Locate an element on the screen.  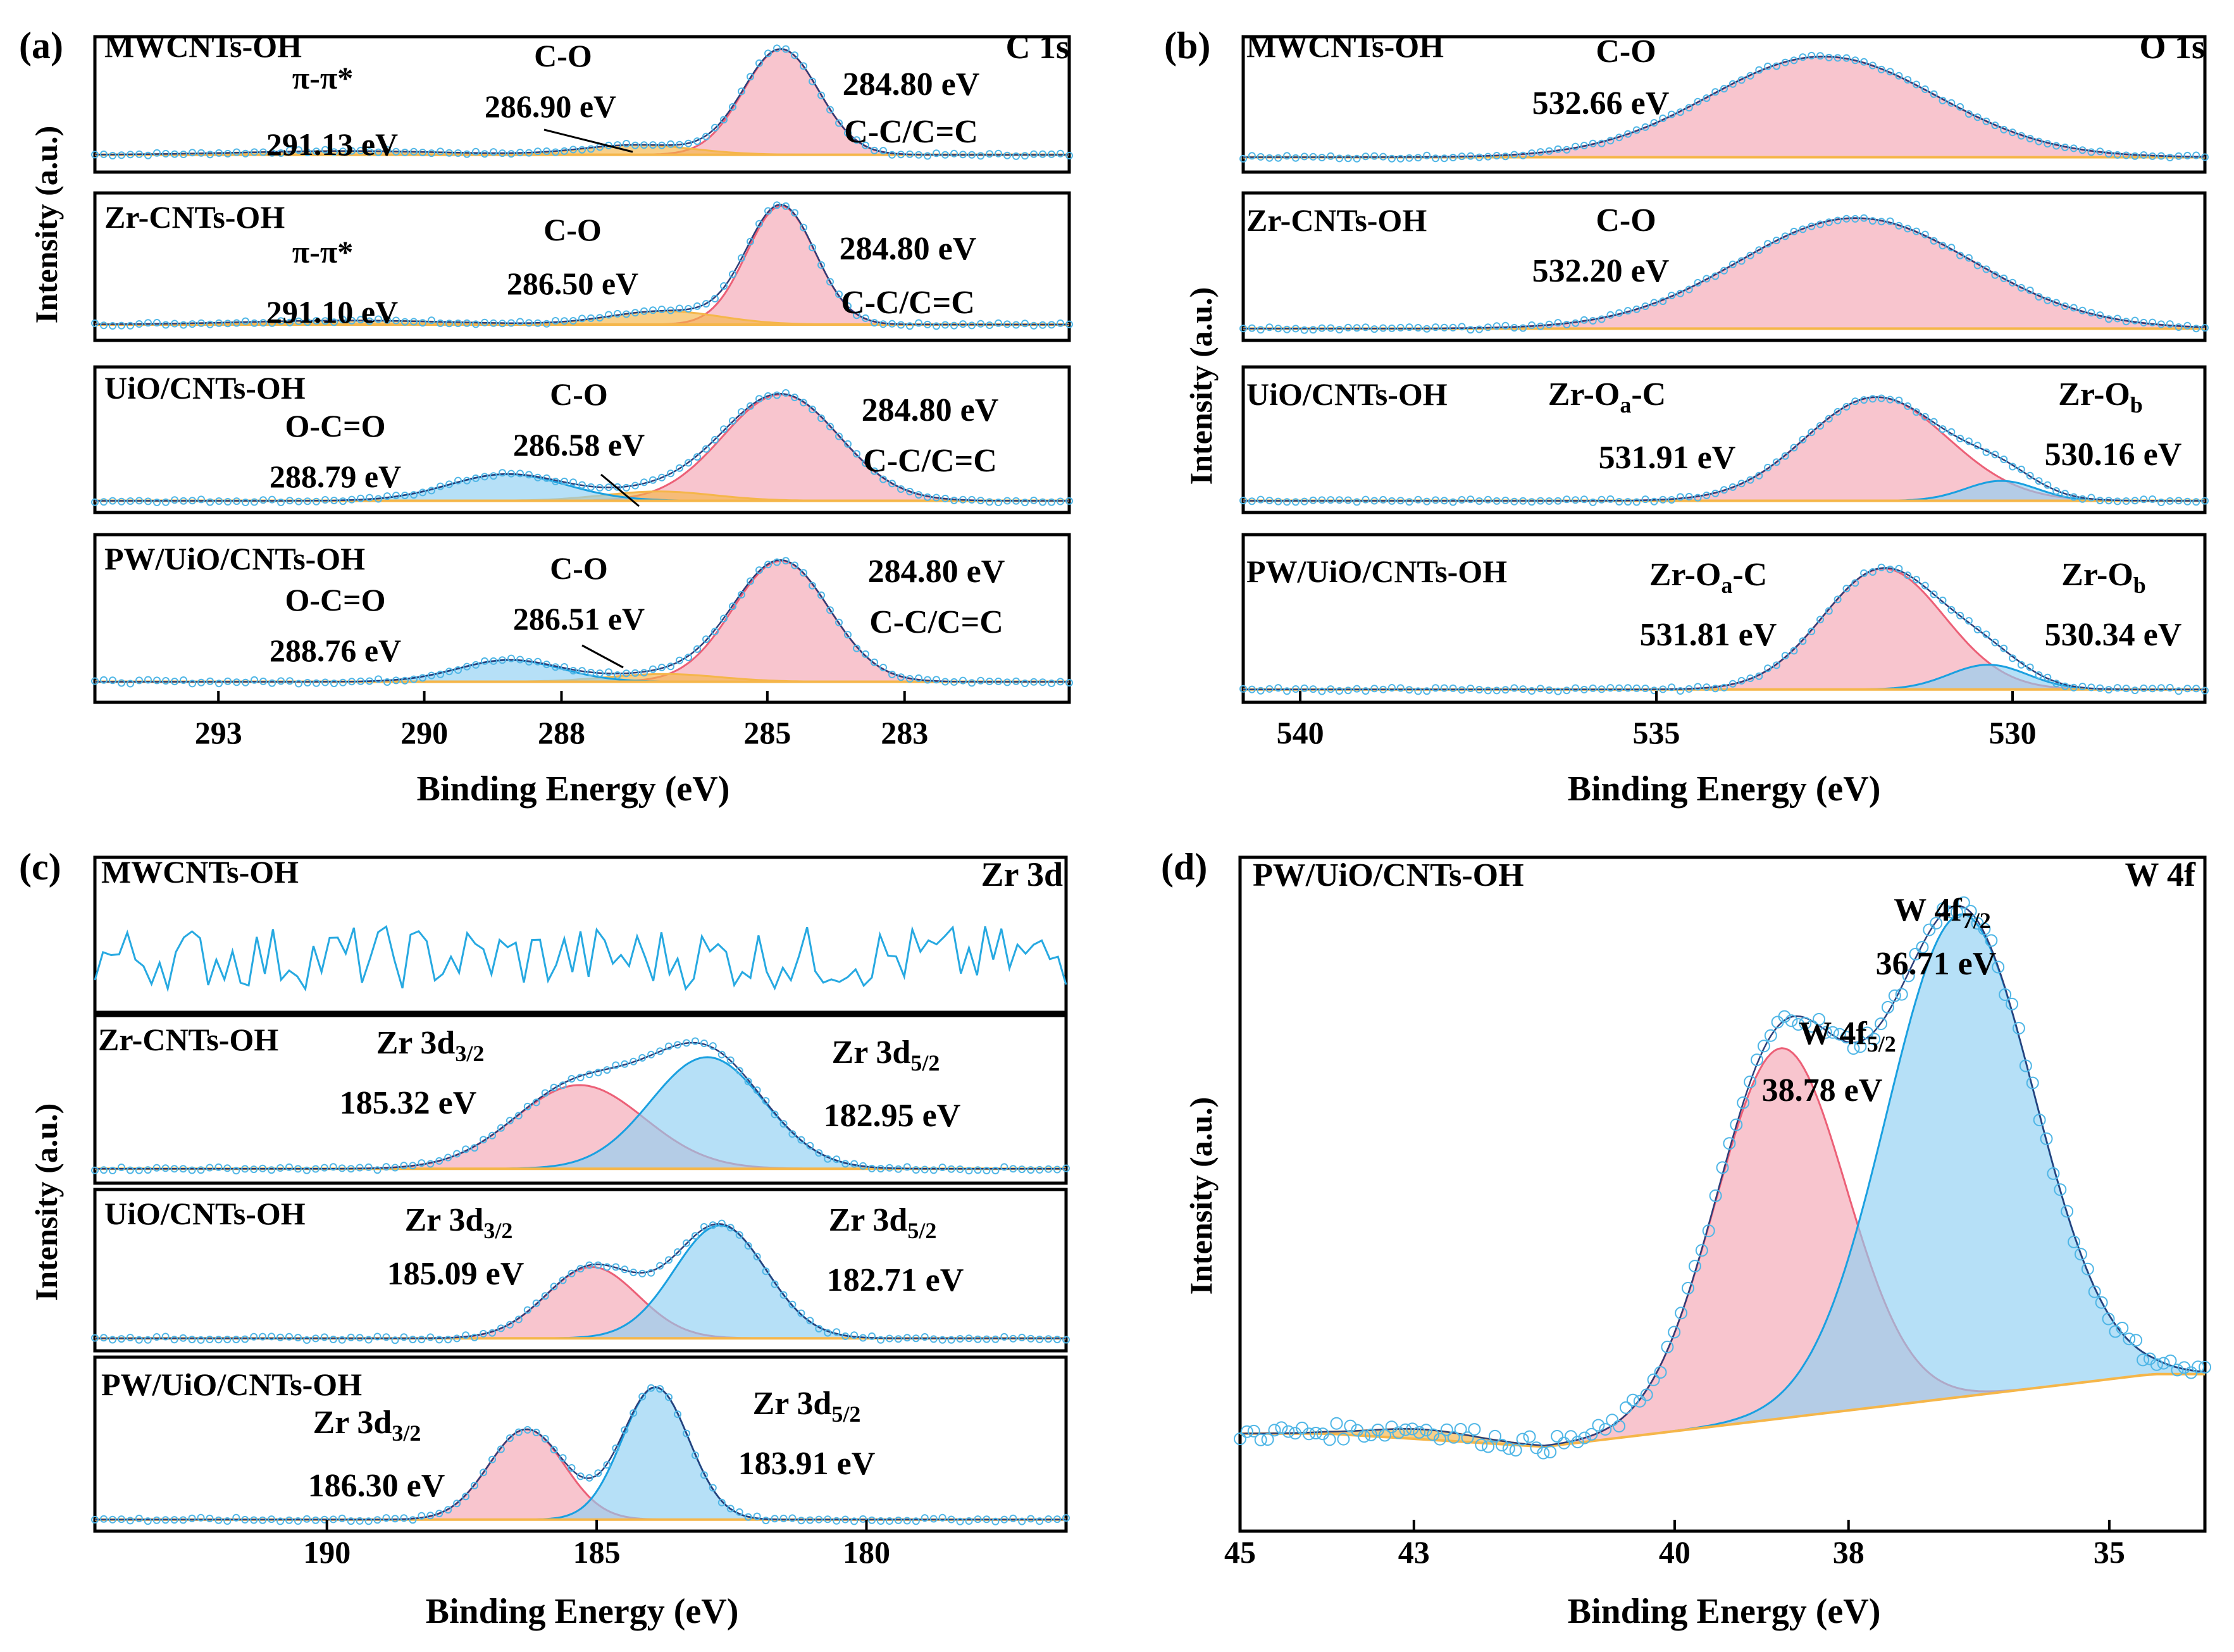
x-tick-label-180: 180 is located at coordinates (866, 1552).